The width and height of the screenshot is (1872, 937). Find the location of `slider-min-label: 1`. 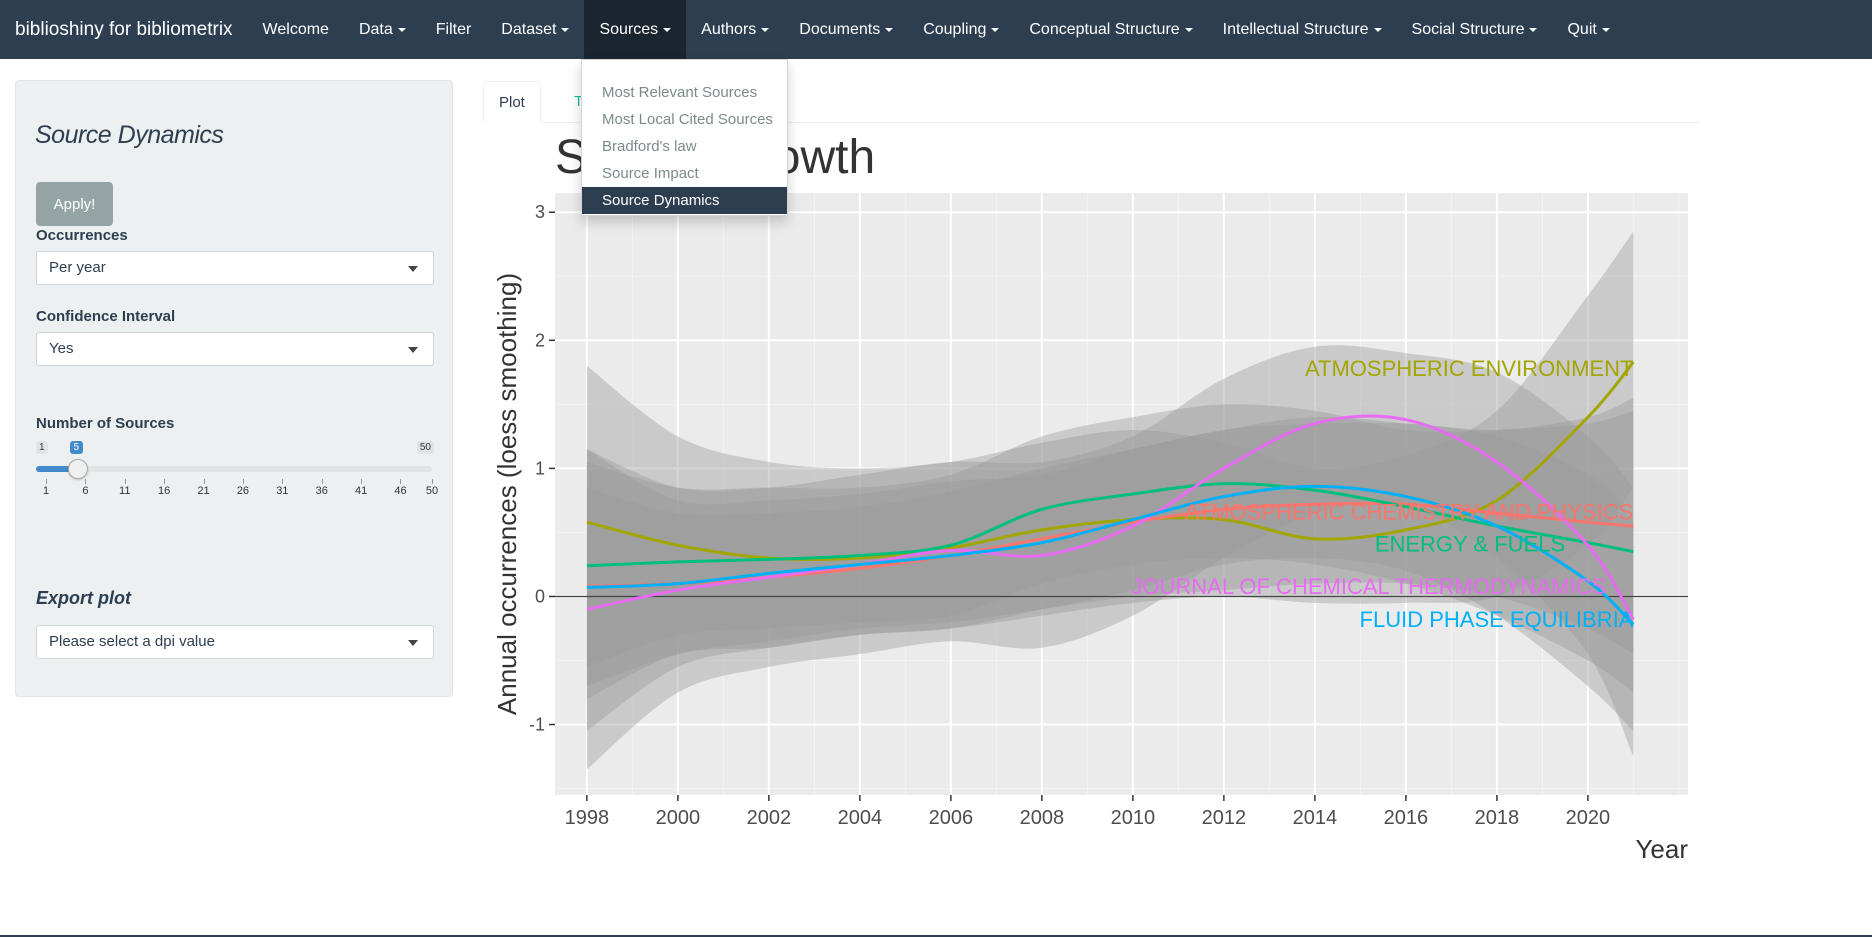

slider-min-label: 1 is located at coordinates (42, 447).